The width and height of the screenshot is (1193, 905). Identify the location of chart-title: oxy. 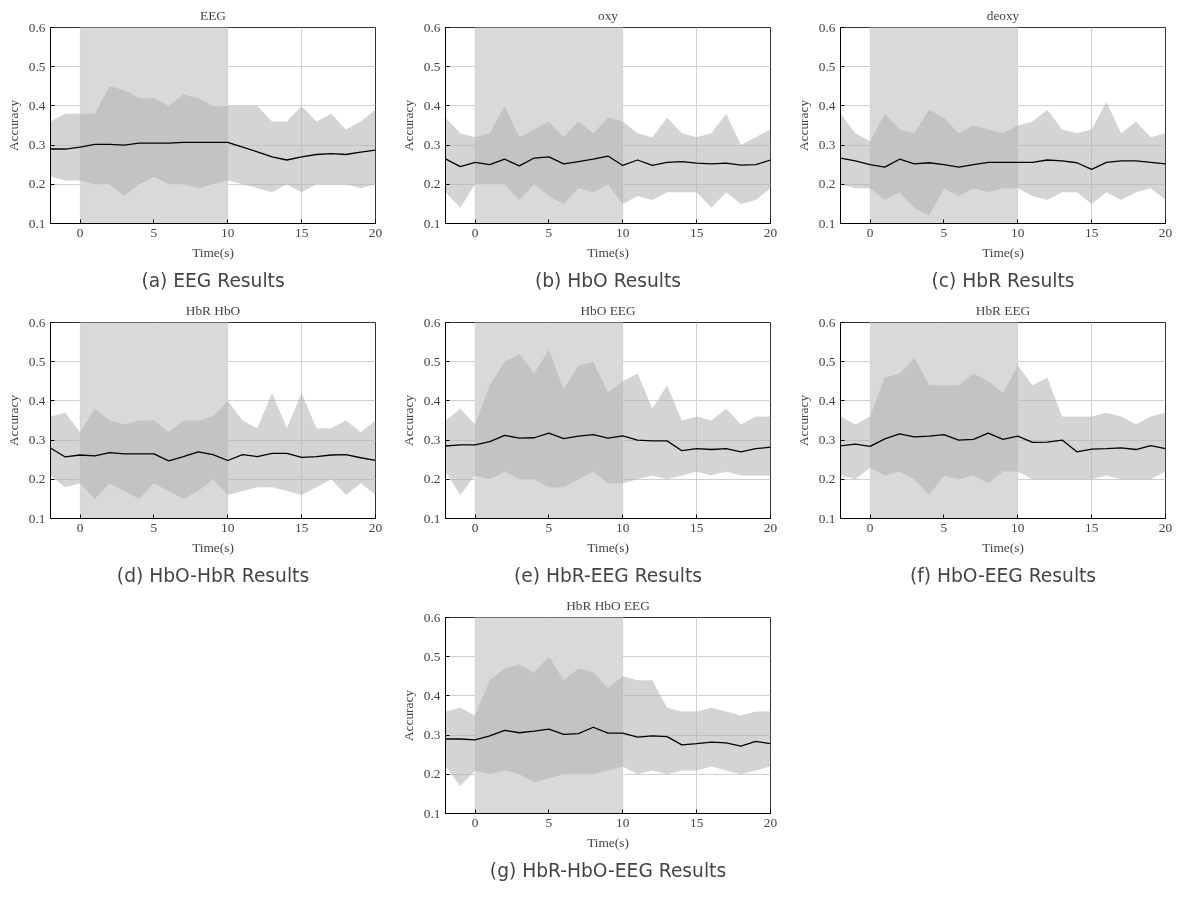
(608, 15).